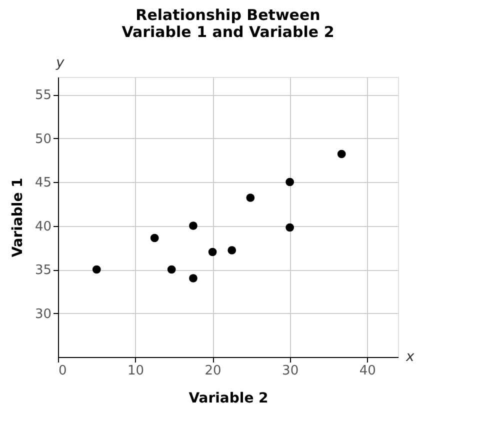 The width and height of the screenshot is (489, 438). Describe the element at coordinates (43, 226) in the screenshot. I see `y-tick-label: 40` at that location.